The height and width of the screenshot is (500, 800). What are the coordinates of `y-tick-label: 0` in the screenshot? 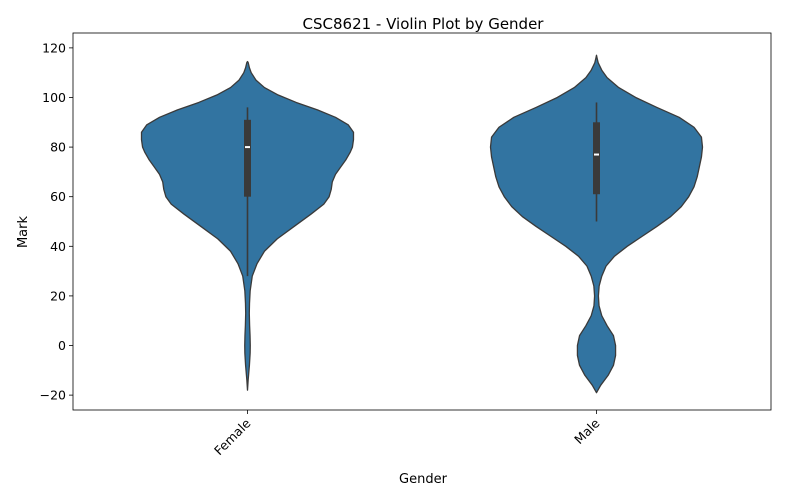 It's located at (62, 345).